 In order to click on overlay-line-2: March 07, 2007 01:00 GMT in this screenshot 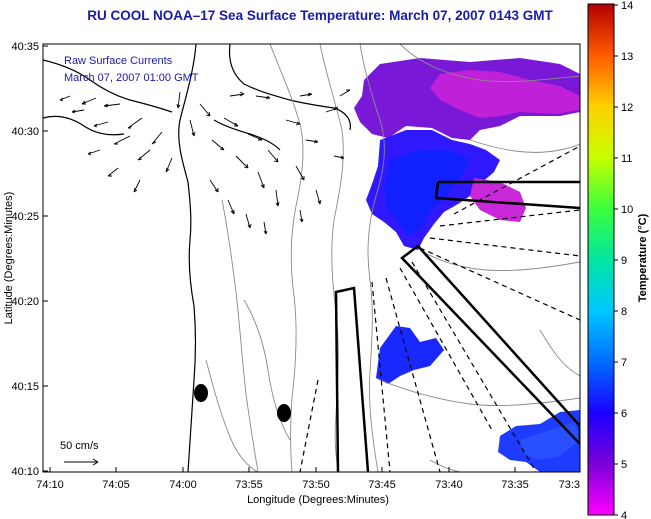, I will do `click(131, 78)`.